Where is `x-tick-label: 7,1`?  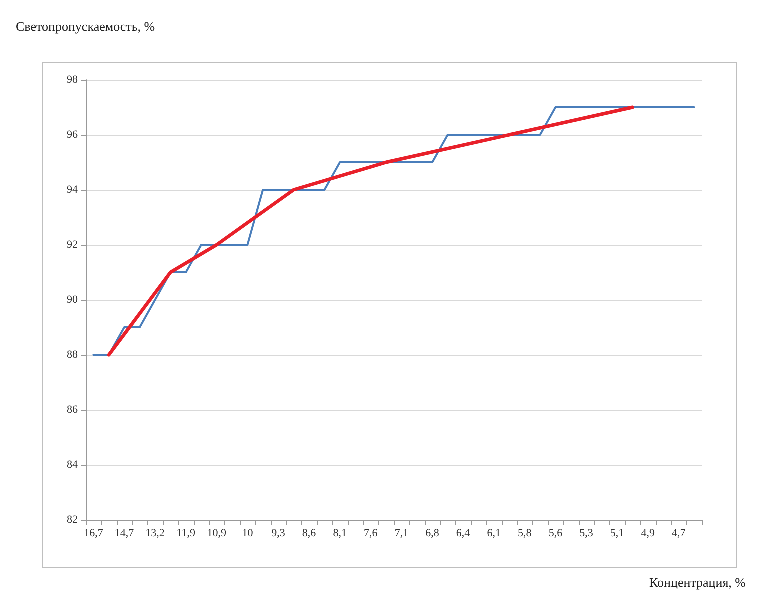 x-tick-label: 7,1 is located at coordinates (401, 534).